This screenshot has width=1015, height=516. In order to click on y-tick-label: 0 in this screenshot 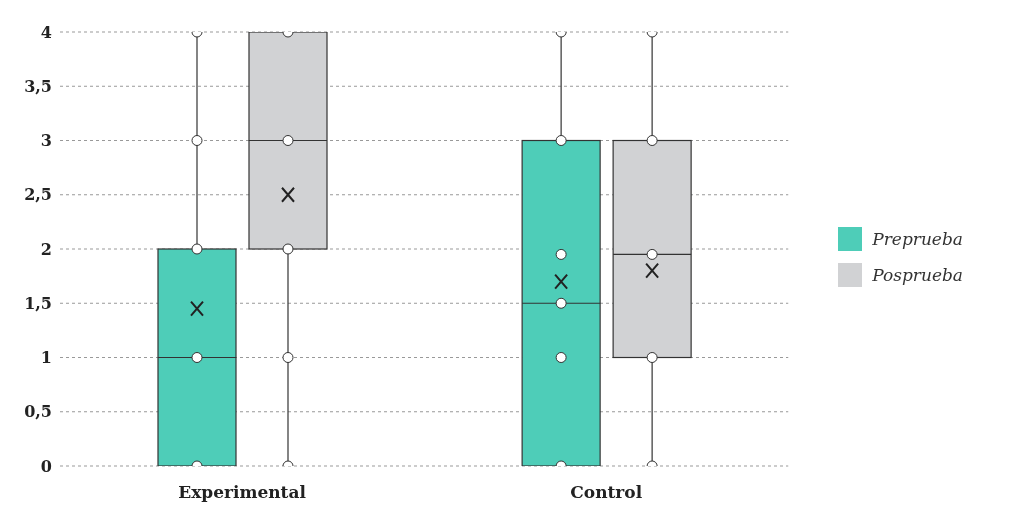, I will do `click(46, 466)`.